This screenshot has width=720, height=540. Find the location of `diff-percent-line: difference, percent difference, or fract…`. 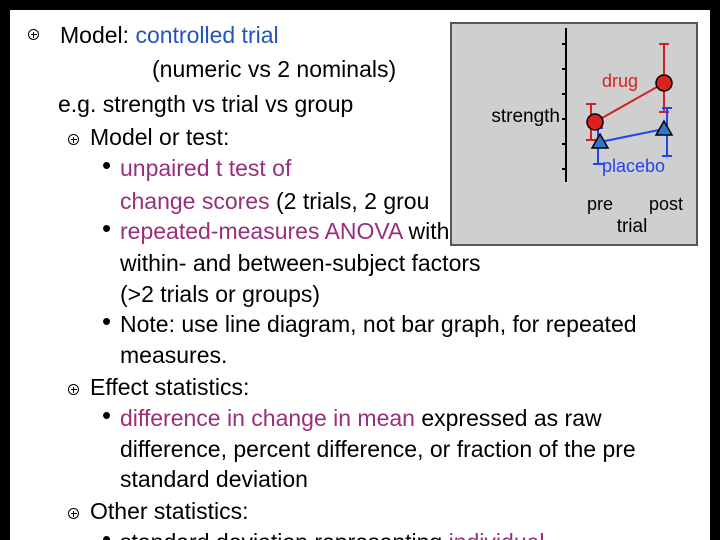

diff-percent-line: difference, percent difference, or fract… is located at coordinates (378, 449).